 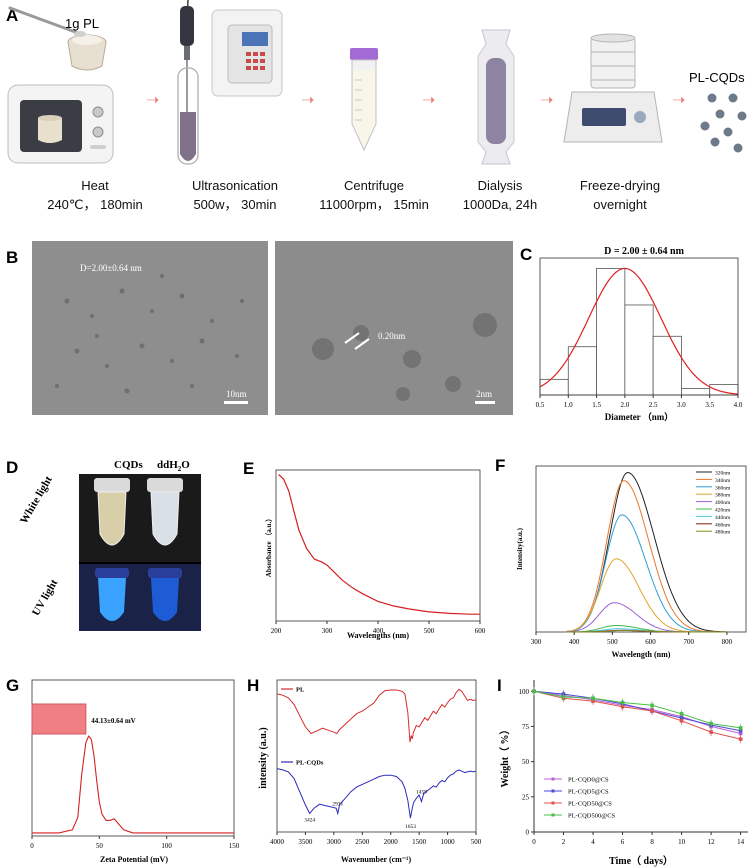 What do you see at coordinates (378, 635) in the screenshot?
I see `x-axis-label: Wavelengths (nm)` at bounding box center [378, 635].